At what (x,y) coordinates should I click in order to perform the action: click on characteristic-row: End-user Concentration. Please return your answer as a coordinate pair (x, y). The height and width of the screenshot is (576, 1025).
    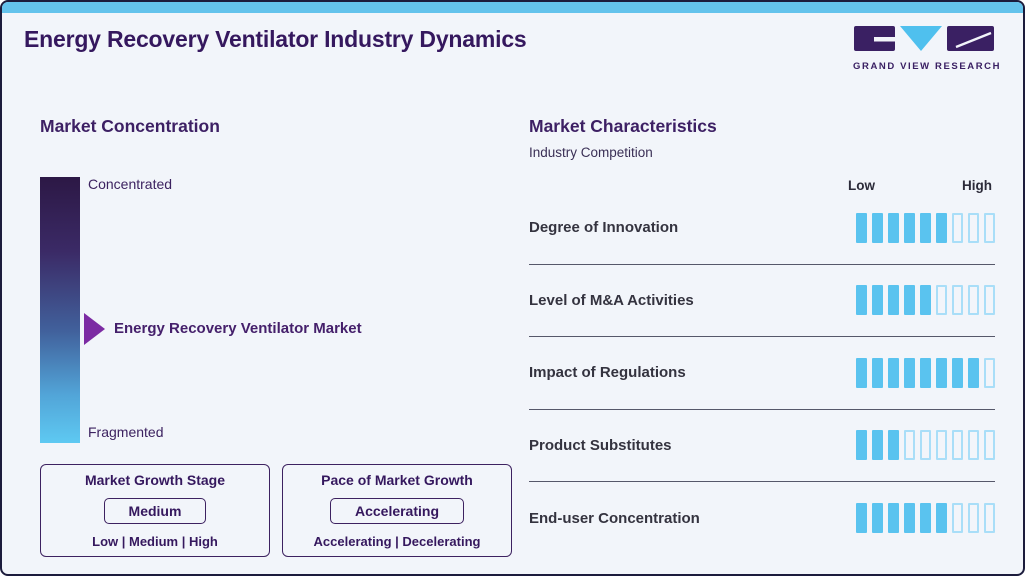
    Looking at the image, I should click on (762, 518).